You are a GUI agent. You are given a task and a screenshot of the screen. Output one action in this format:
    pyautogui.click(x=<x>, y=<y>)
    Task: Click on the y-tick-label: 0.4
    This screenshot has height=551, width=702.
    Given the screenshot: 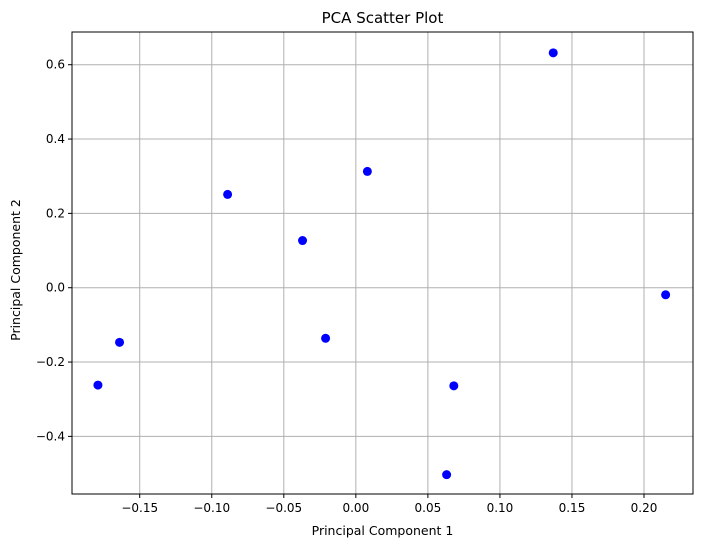 What is the action you would take?
    pyautogui.click(x=55, y=139)
    